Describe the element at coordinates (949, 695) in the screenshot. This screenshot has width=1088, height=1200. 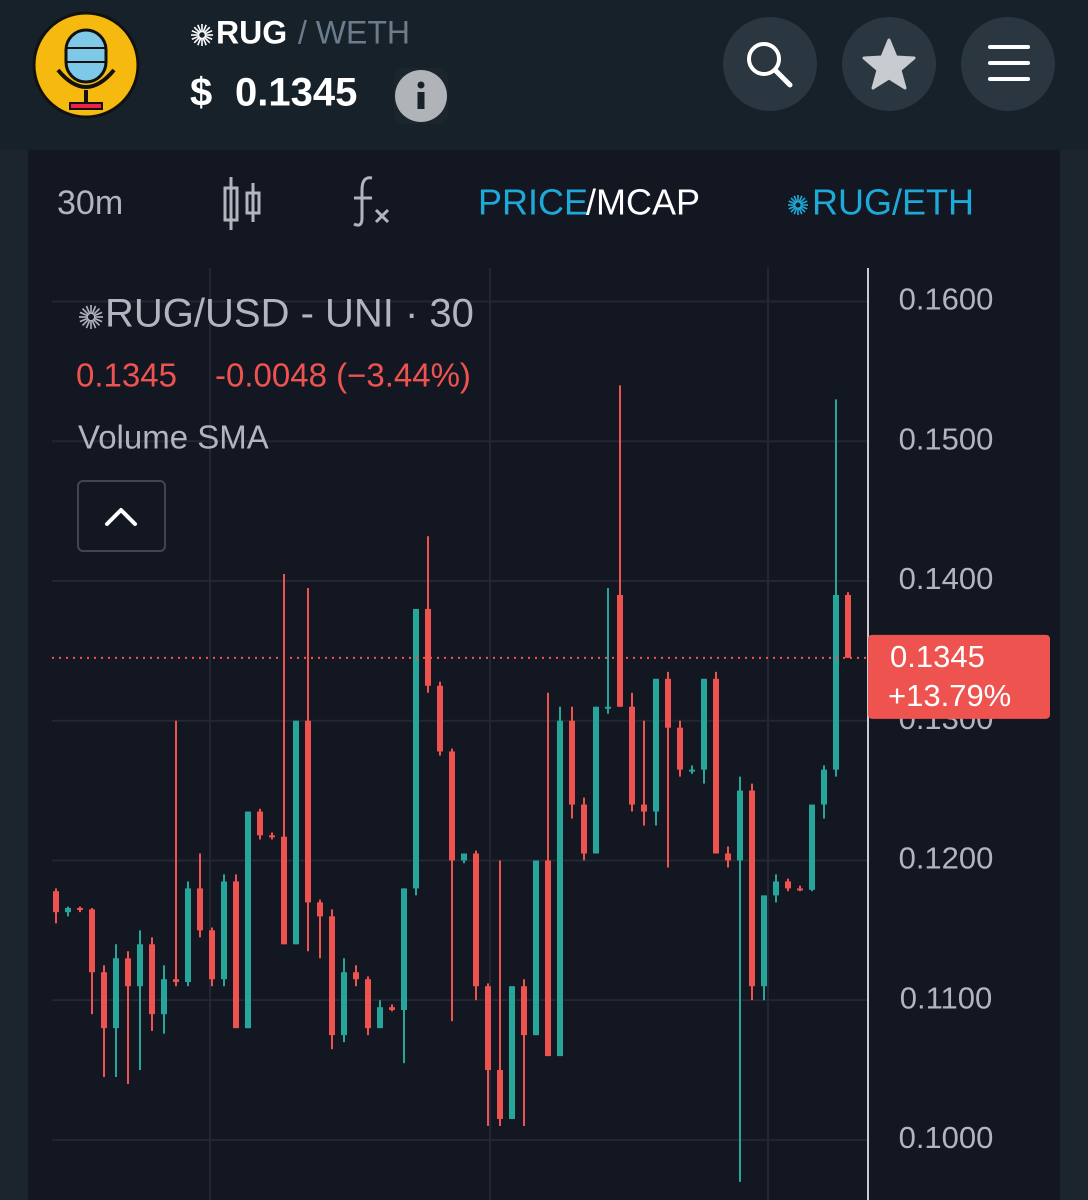
I see `last-change-label: +13.79%` at that location.